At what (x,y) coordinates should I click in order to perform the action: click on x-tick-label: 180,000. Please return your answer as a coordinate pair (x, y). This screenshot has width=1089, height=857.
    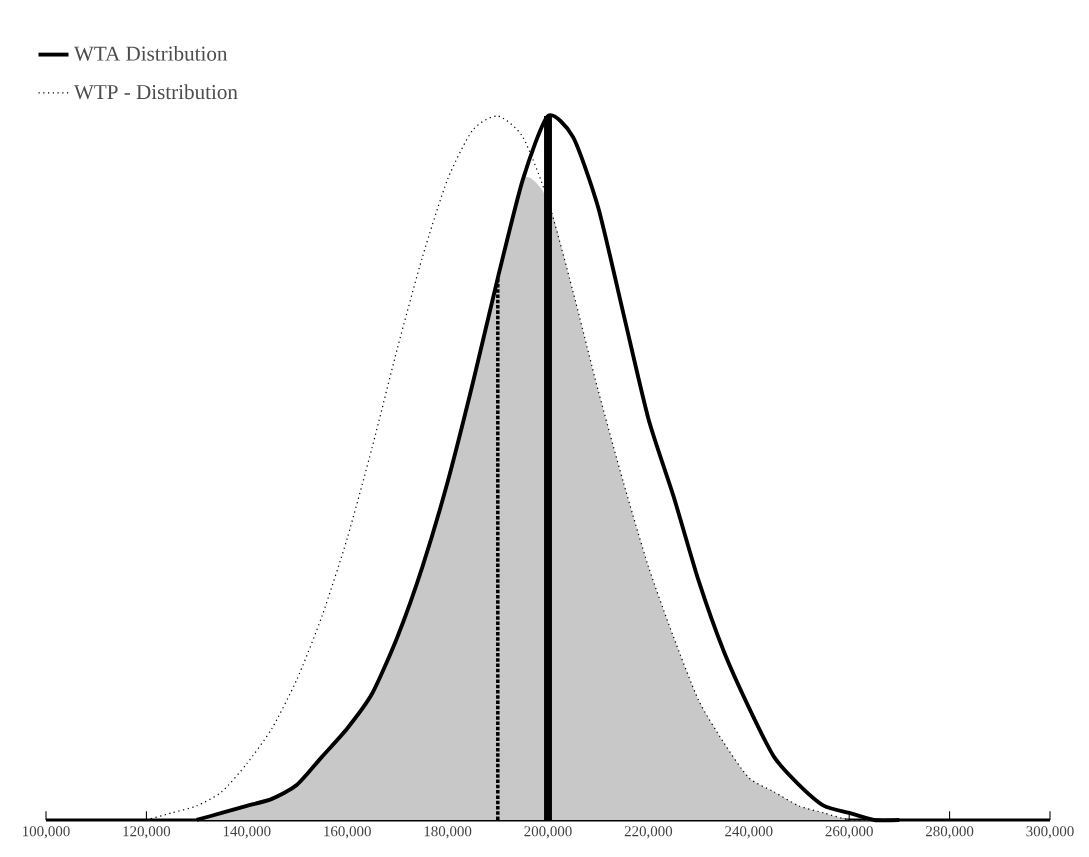
    Looking at the image, I should click on (448, 832).